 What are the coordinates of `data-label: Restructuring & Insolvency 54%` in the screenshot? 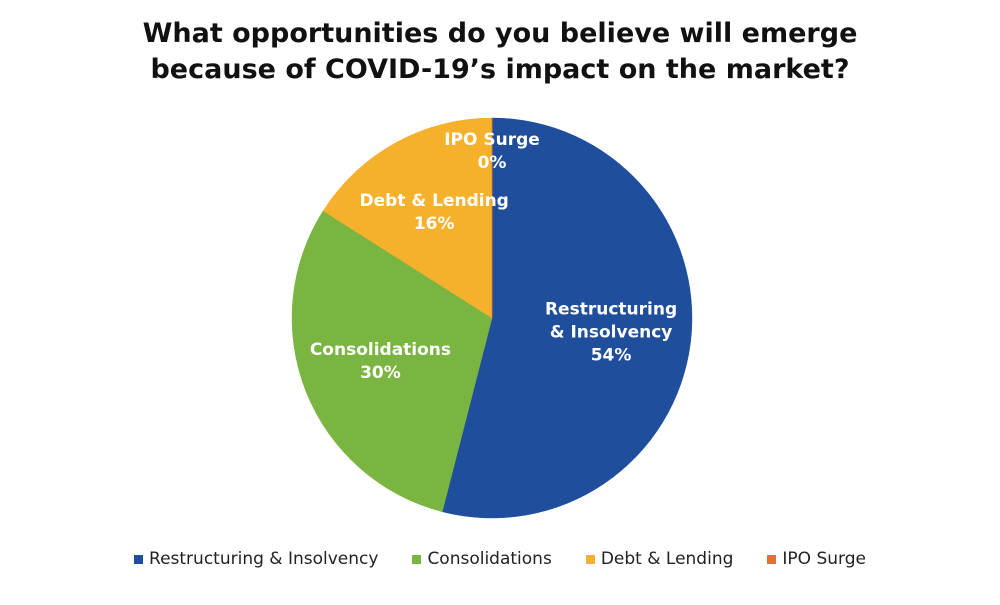 It's located at (611, 333).